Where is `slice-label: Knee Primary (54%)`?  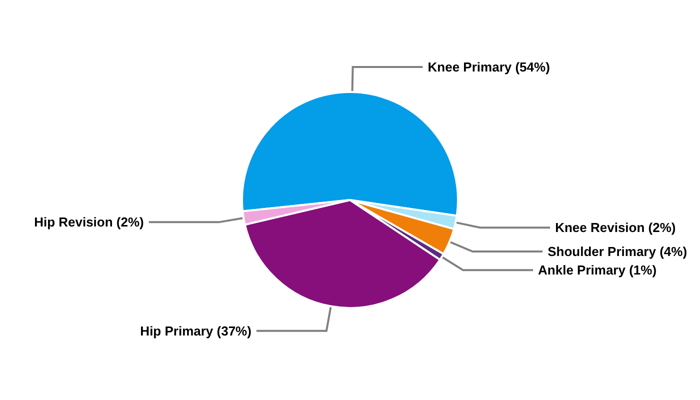
slice-label: Knee Primary (54%) is located at coordinates (489, 67).